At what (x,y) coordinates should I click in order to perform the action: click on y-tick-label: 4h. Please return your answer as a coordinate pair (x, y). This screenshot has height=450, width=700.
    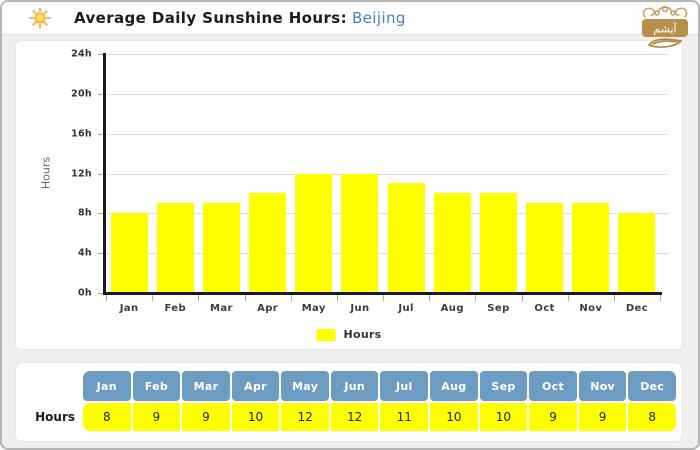
    Looking at the image, I should click on (85, 253).